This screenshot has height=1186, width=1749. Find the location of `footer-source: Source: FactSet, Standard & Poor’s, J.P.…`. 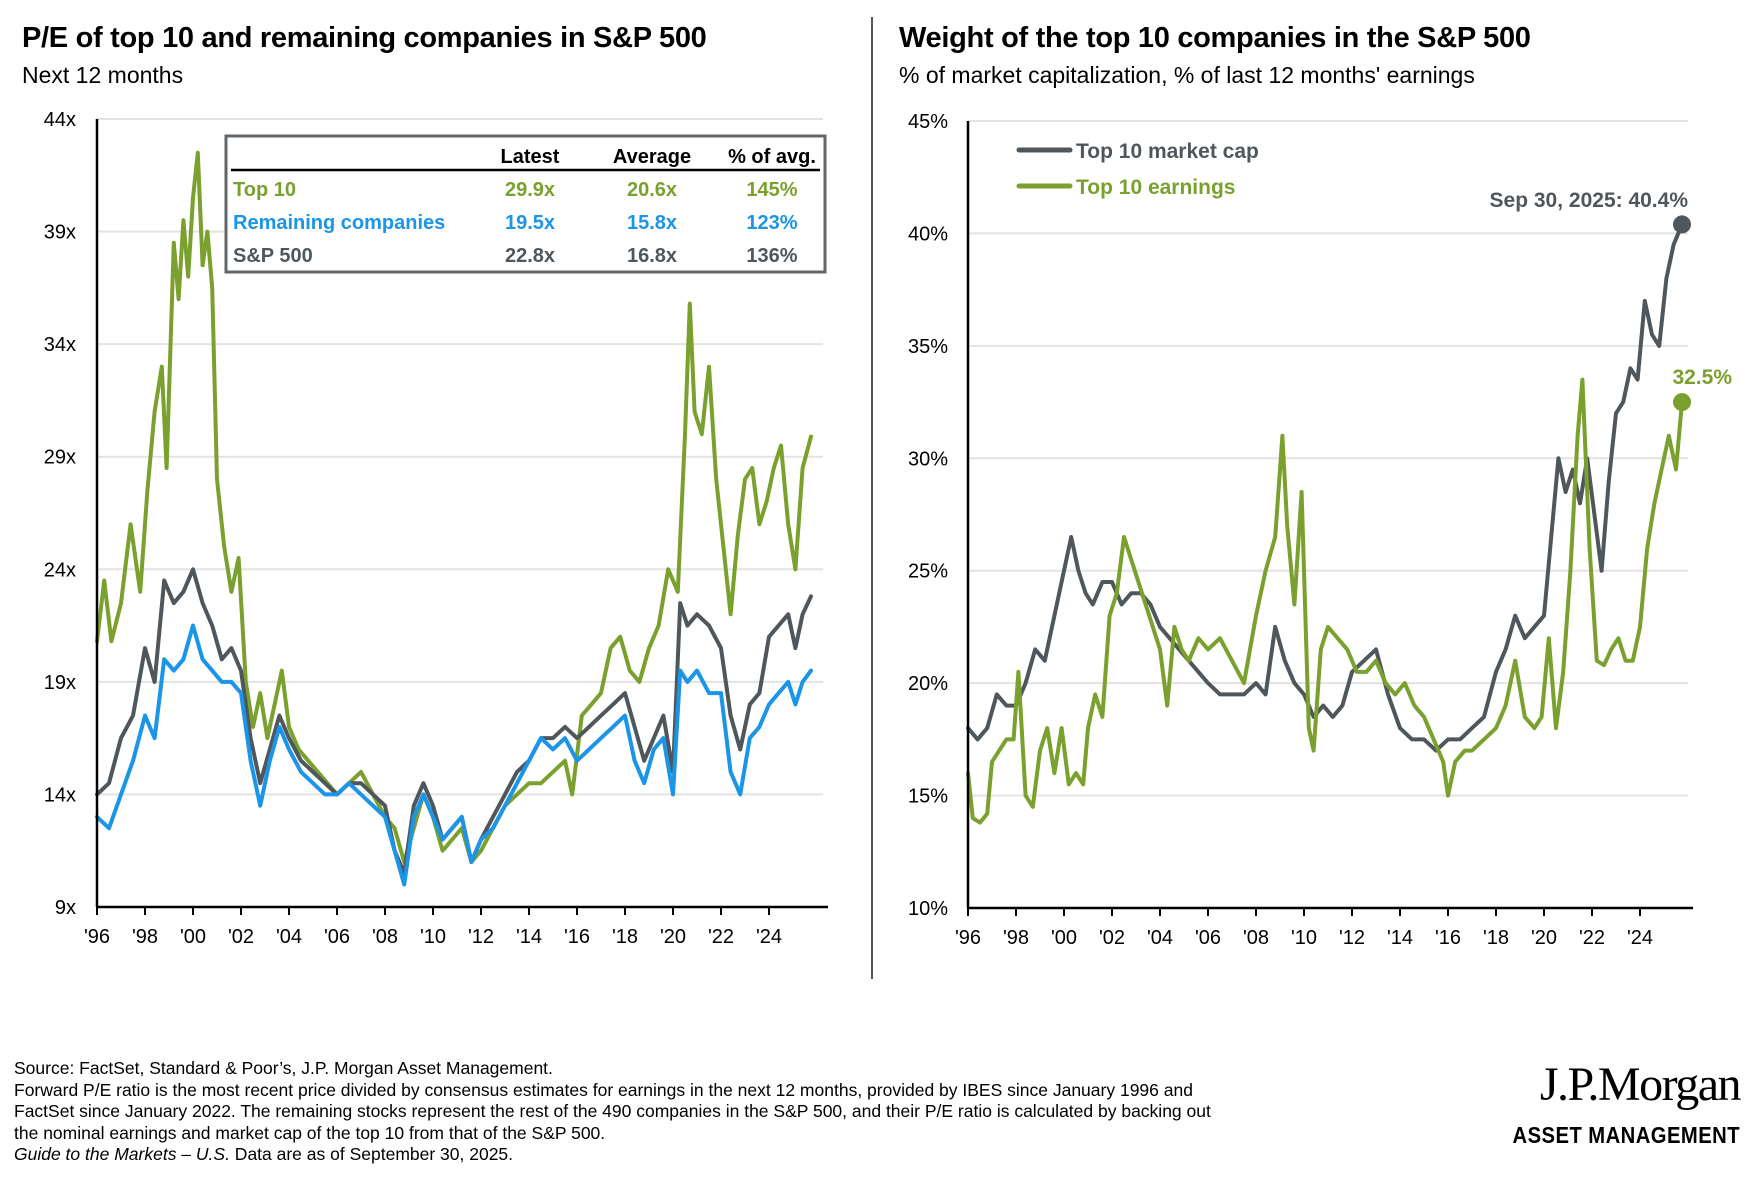

footer-source: Source: FactSet, Standard & Poor’s, J.P.… is located at coordinates (283, 1068).